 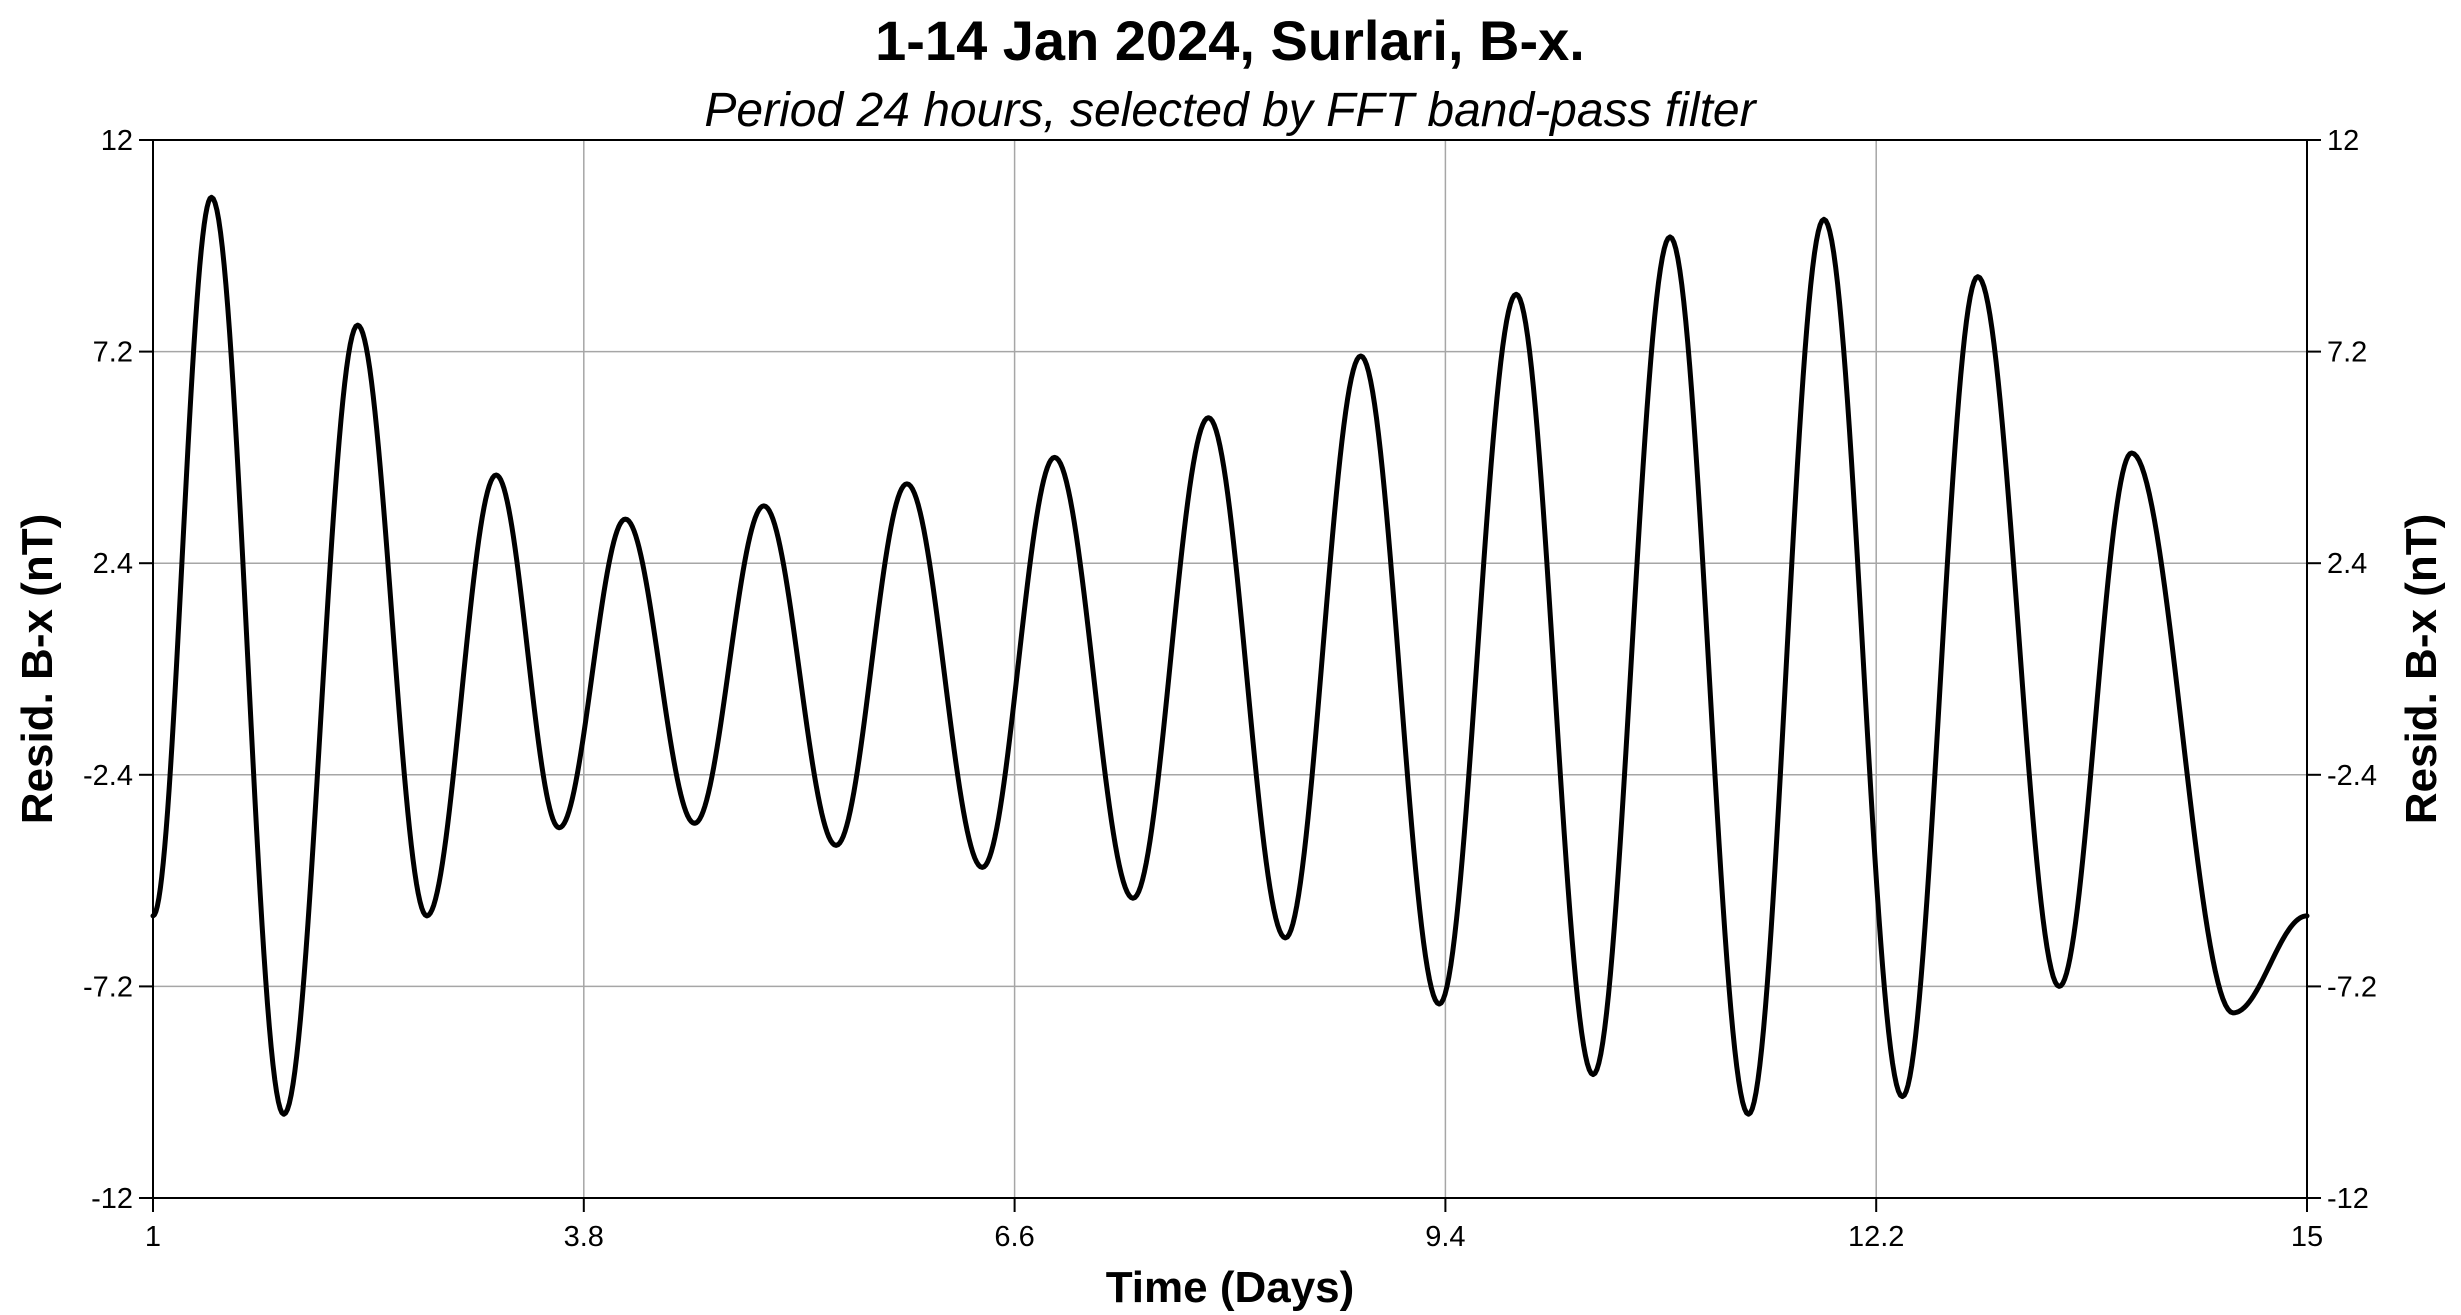 I want to click on y-tick-label-left: -7.2, so click(x=108, y=987).